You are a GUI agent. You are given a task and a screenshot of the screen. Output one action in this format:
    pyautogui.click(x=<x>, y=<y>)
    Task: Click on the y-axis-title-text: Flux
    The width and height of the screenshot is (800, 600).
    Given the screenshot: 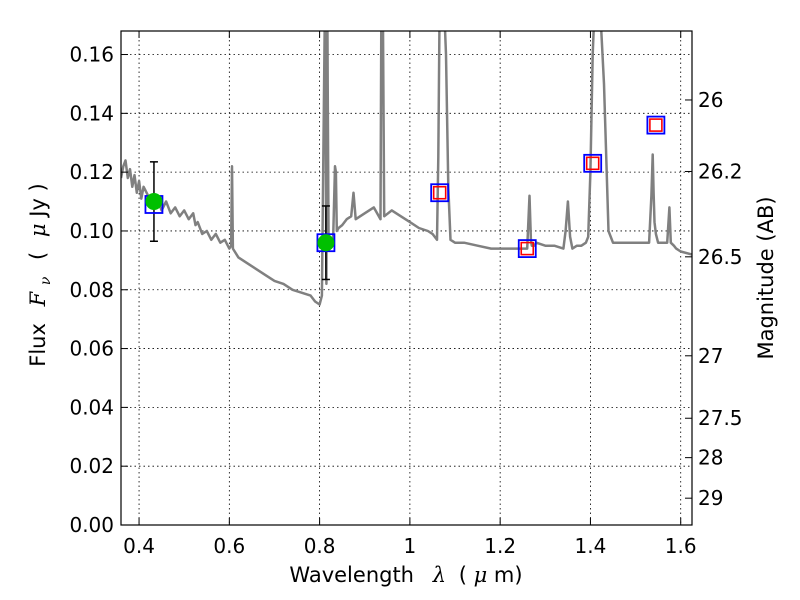 What is the action you would take?
    pyautogui.click(x=38, y=345)
    